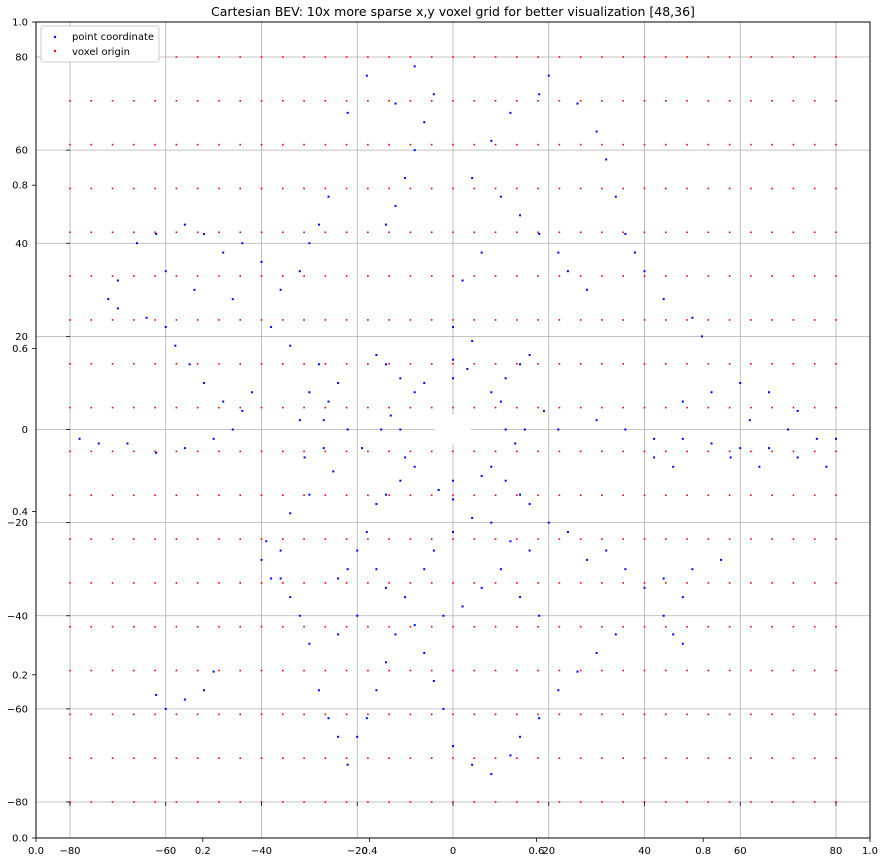  I want to click on tick-label-x: −40, so click(261, 851).